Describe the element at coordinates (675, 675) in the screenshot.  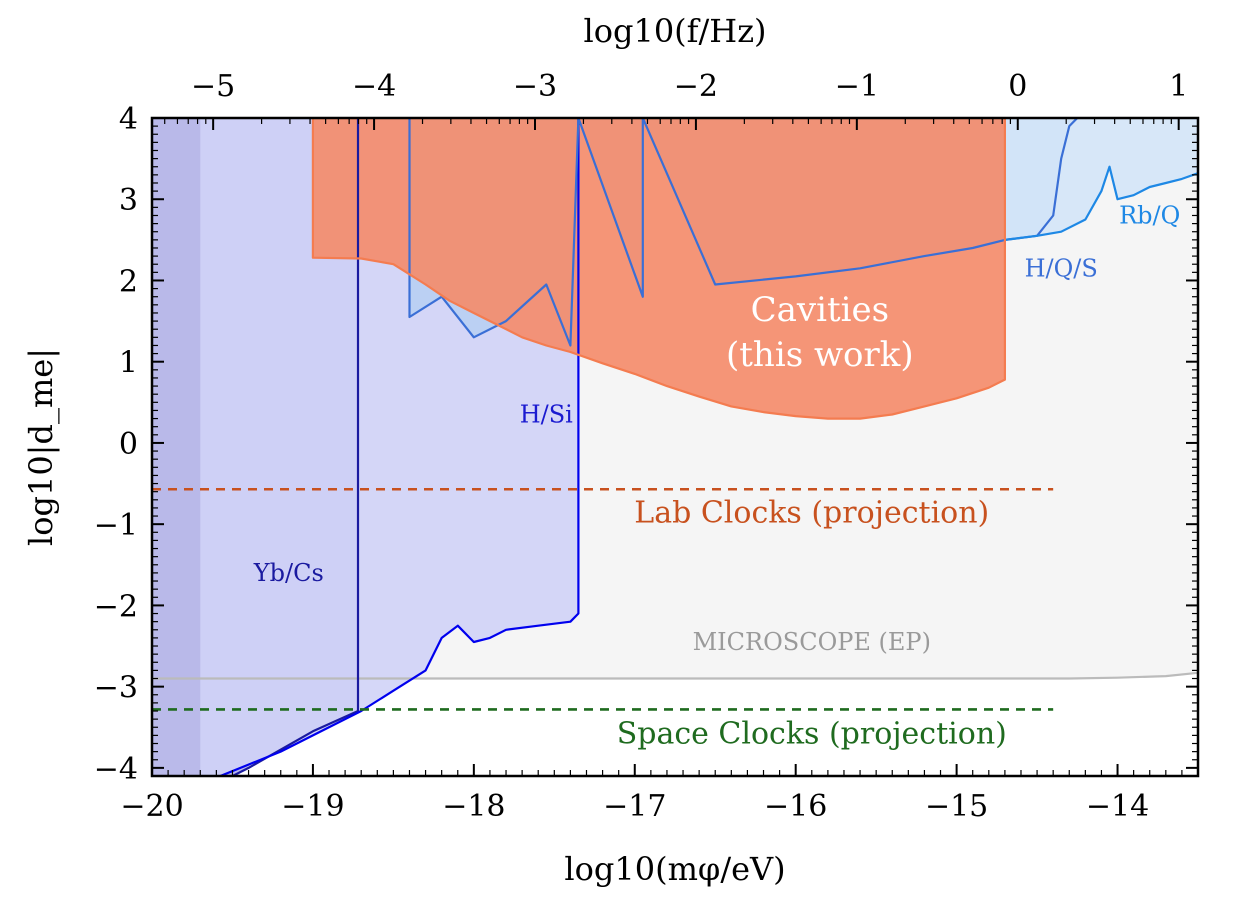
I see `microscope-ep-boundary` at that location.